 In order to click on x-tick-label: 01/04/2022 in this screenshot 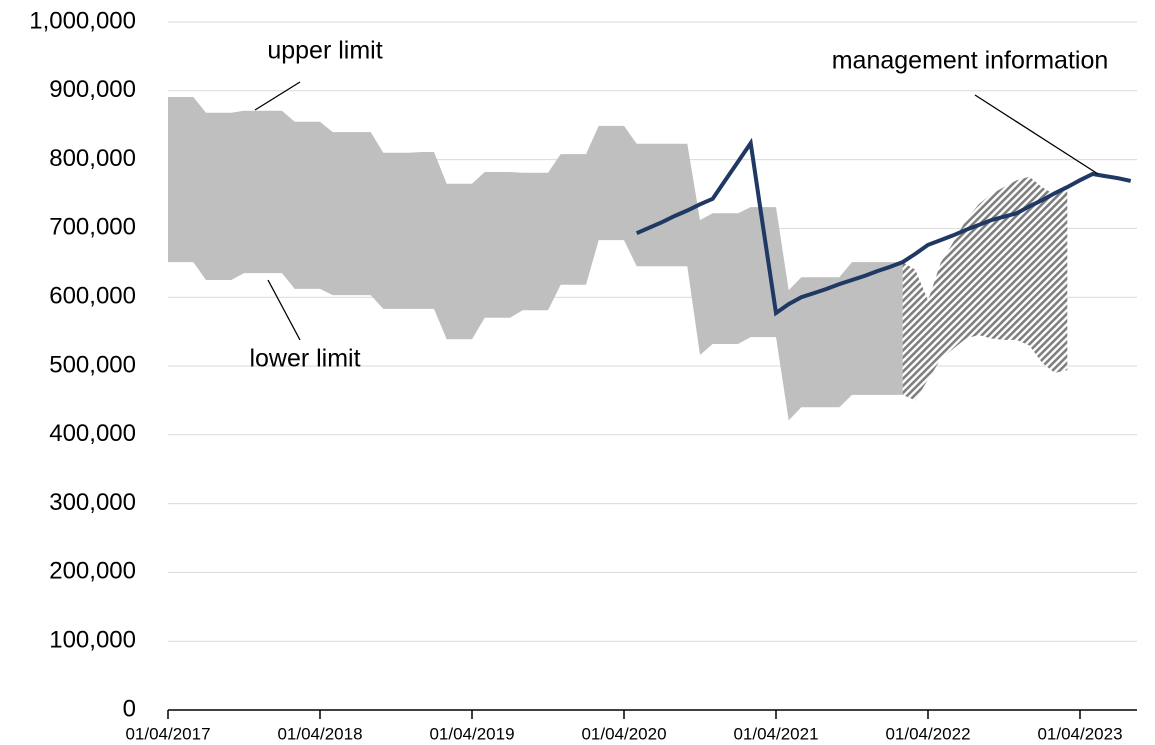, I will do `click(927, 733)`.